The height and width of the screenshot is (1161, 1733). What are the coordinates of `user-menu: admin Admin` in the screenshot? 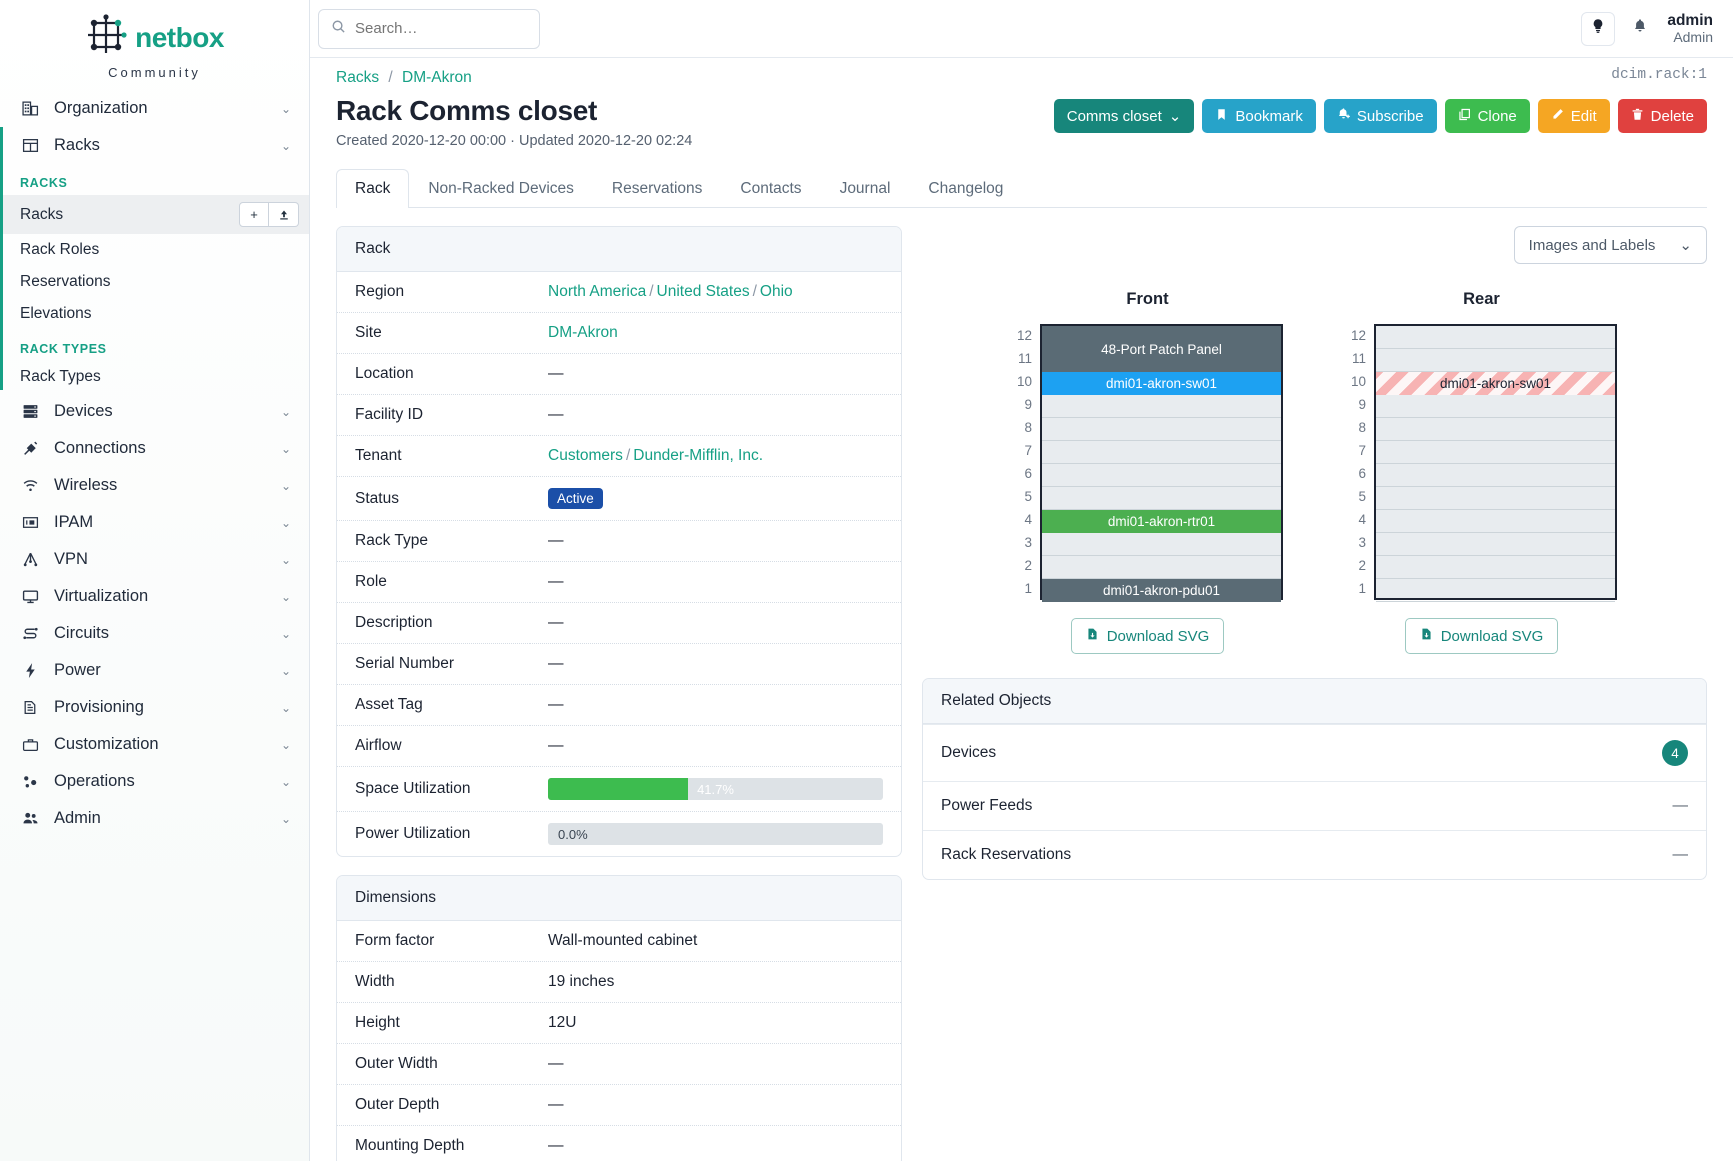 It's located at (1690, 29).